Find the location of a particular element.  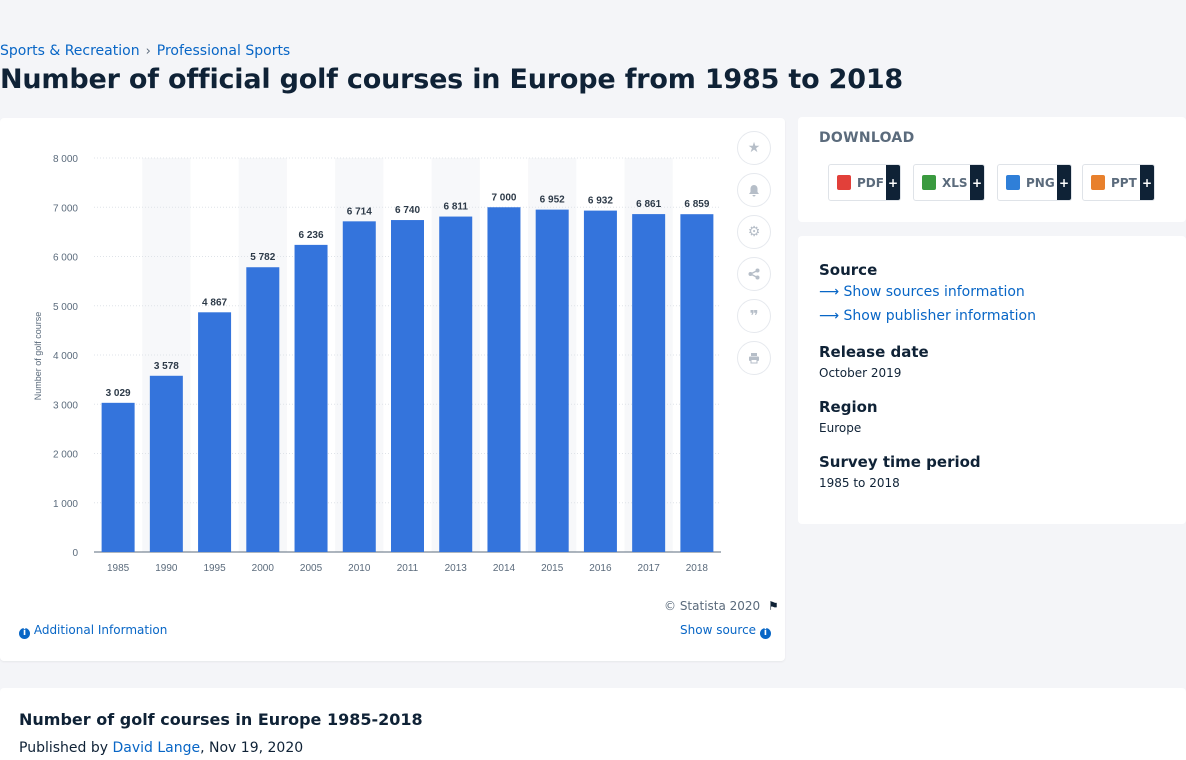

show-sources-label: Show sources information is located at coordinates (934, 292).